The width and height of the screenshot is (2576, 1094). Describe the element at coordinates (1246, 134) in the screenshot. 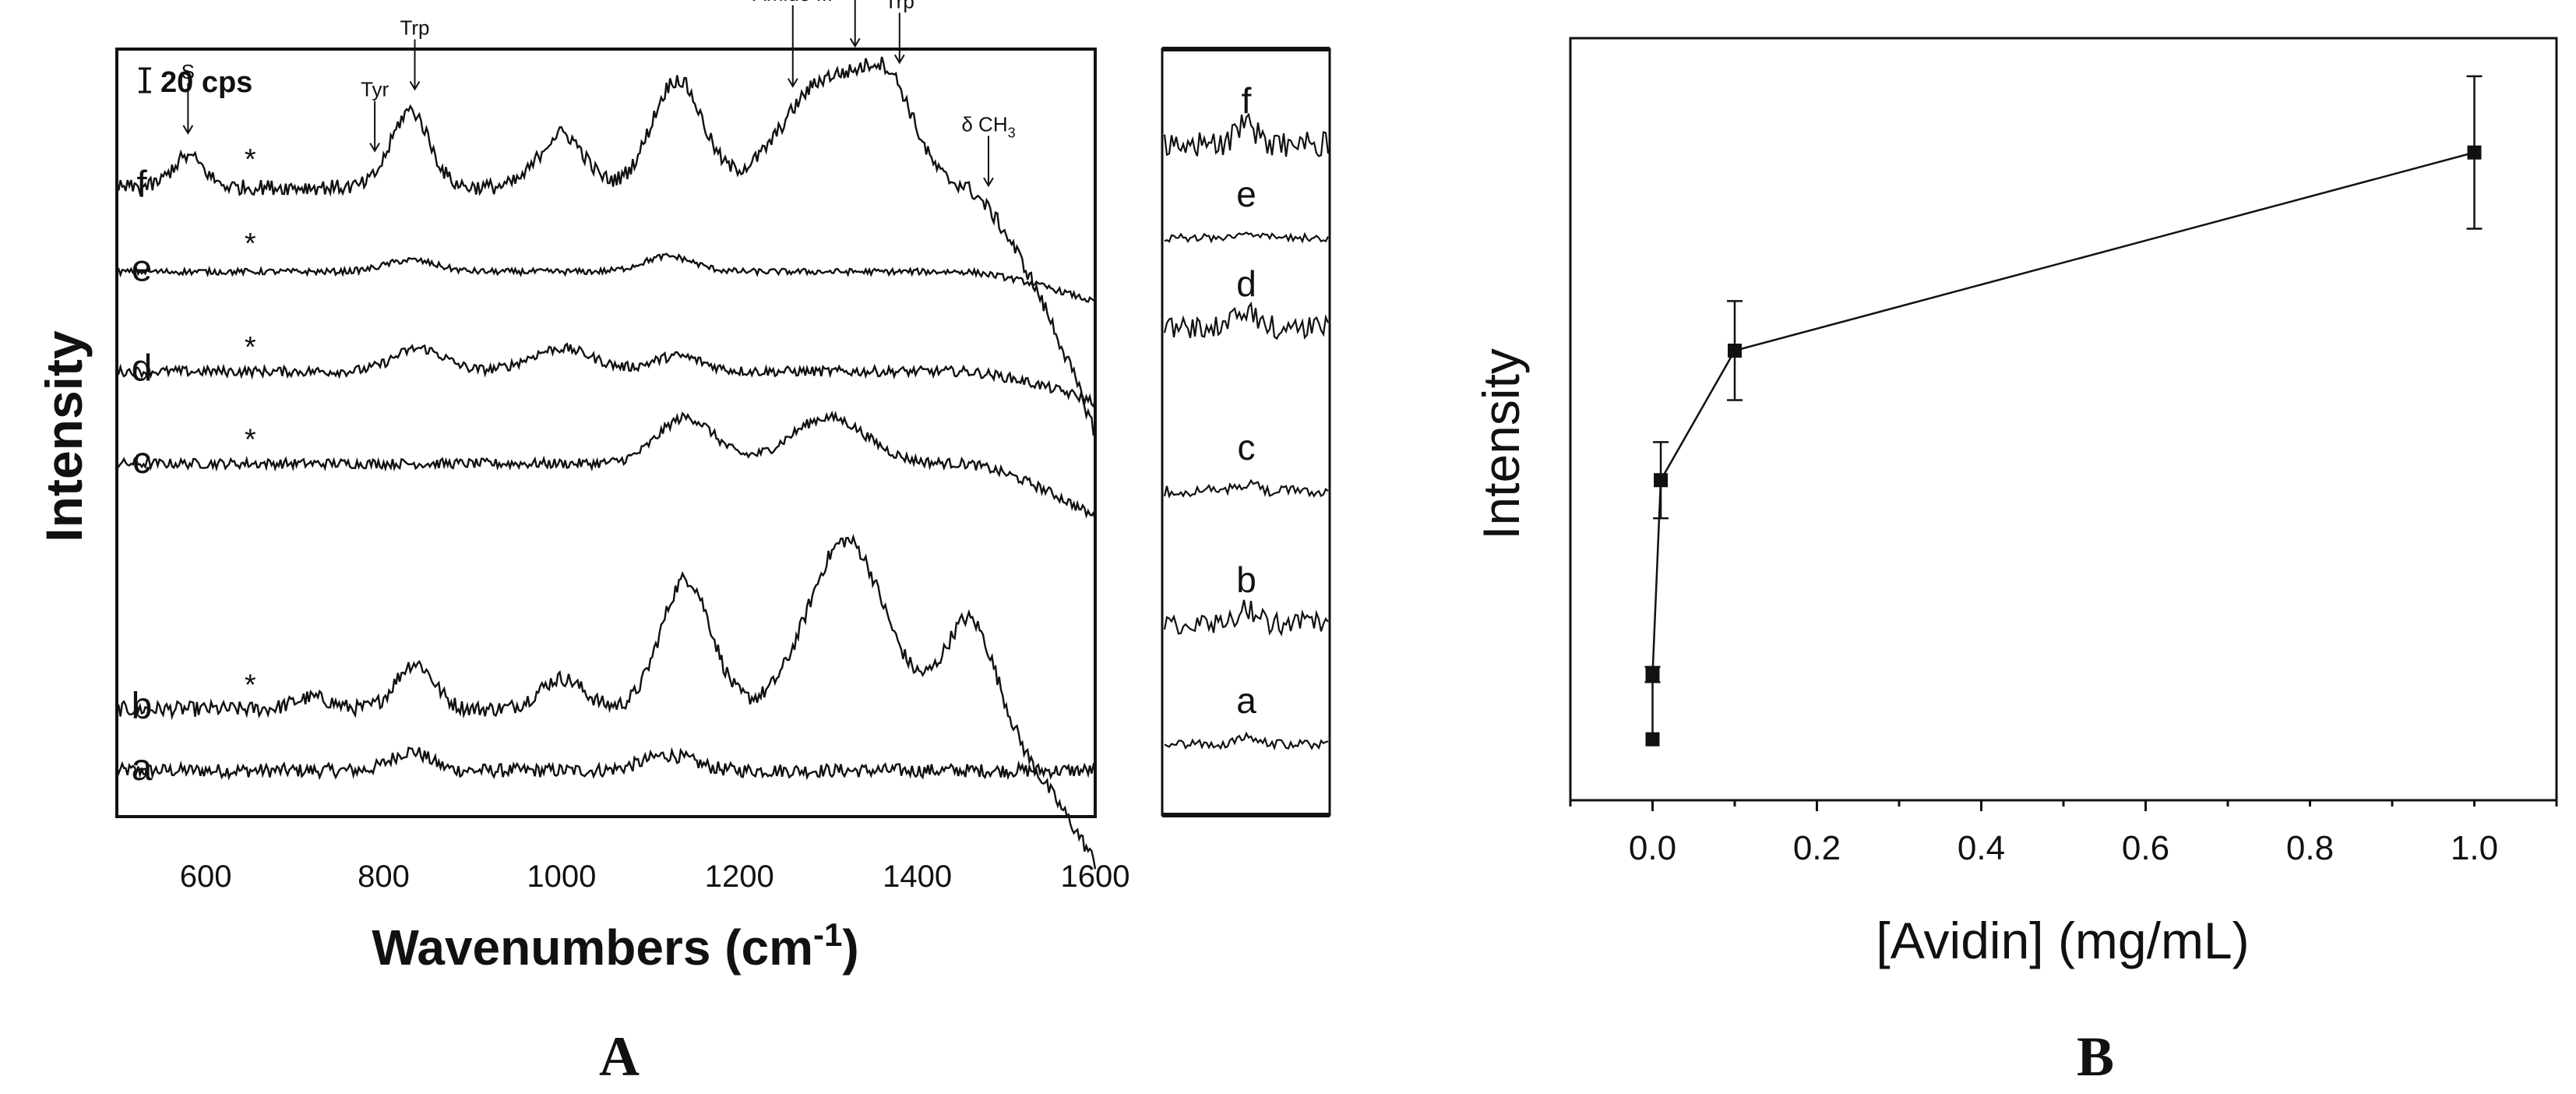

I see `inset-trace-f` at that location.